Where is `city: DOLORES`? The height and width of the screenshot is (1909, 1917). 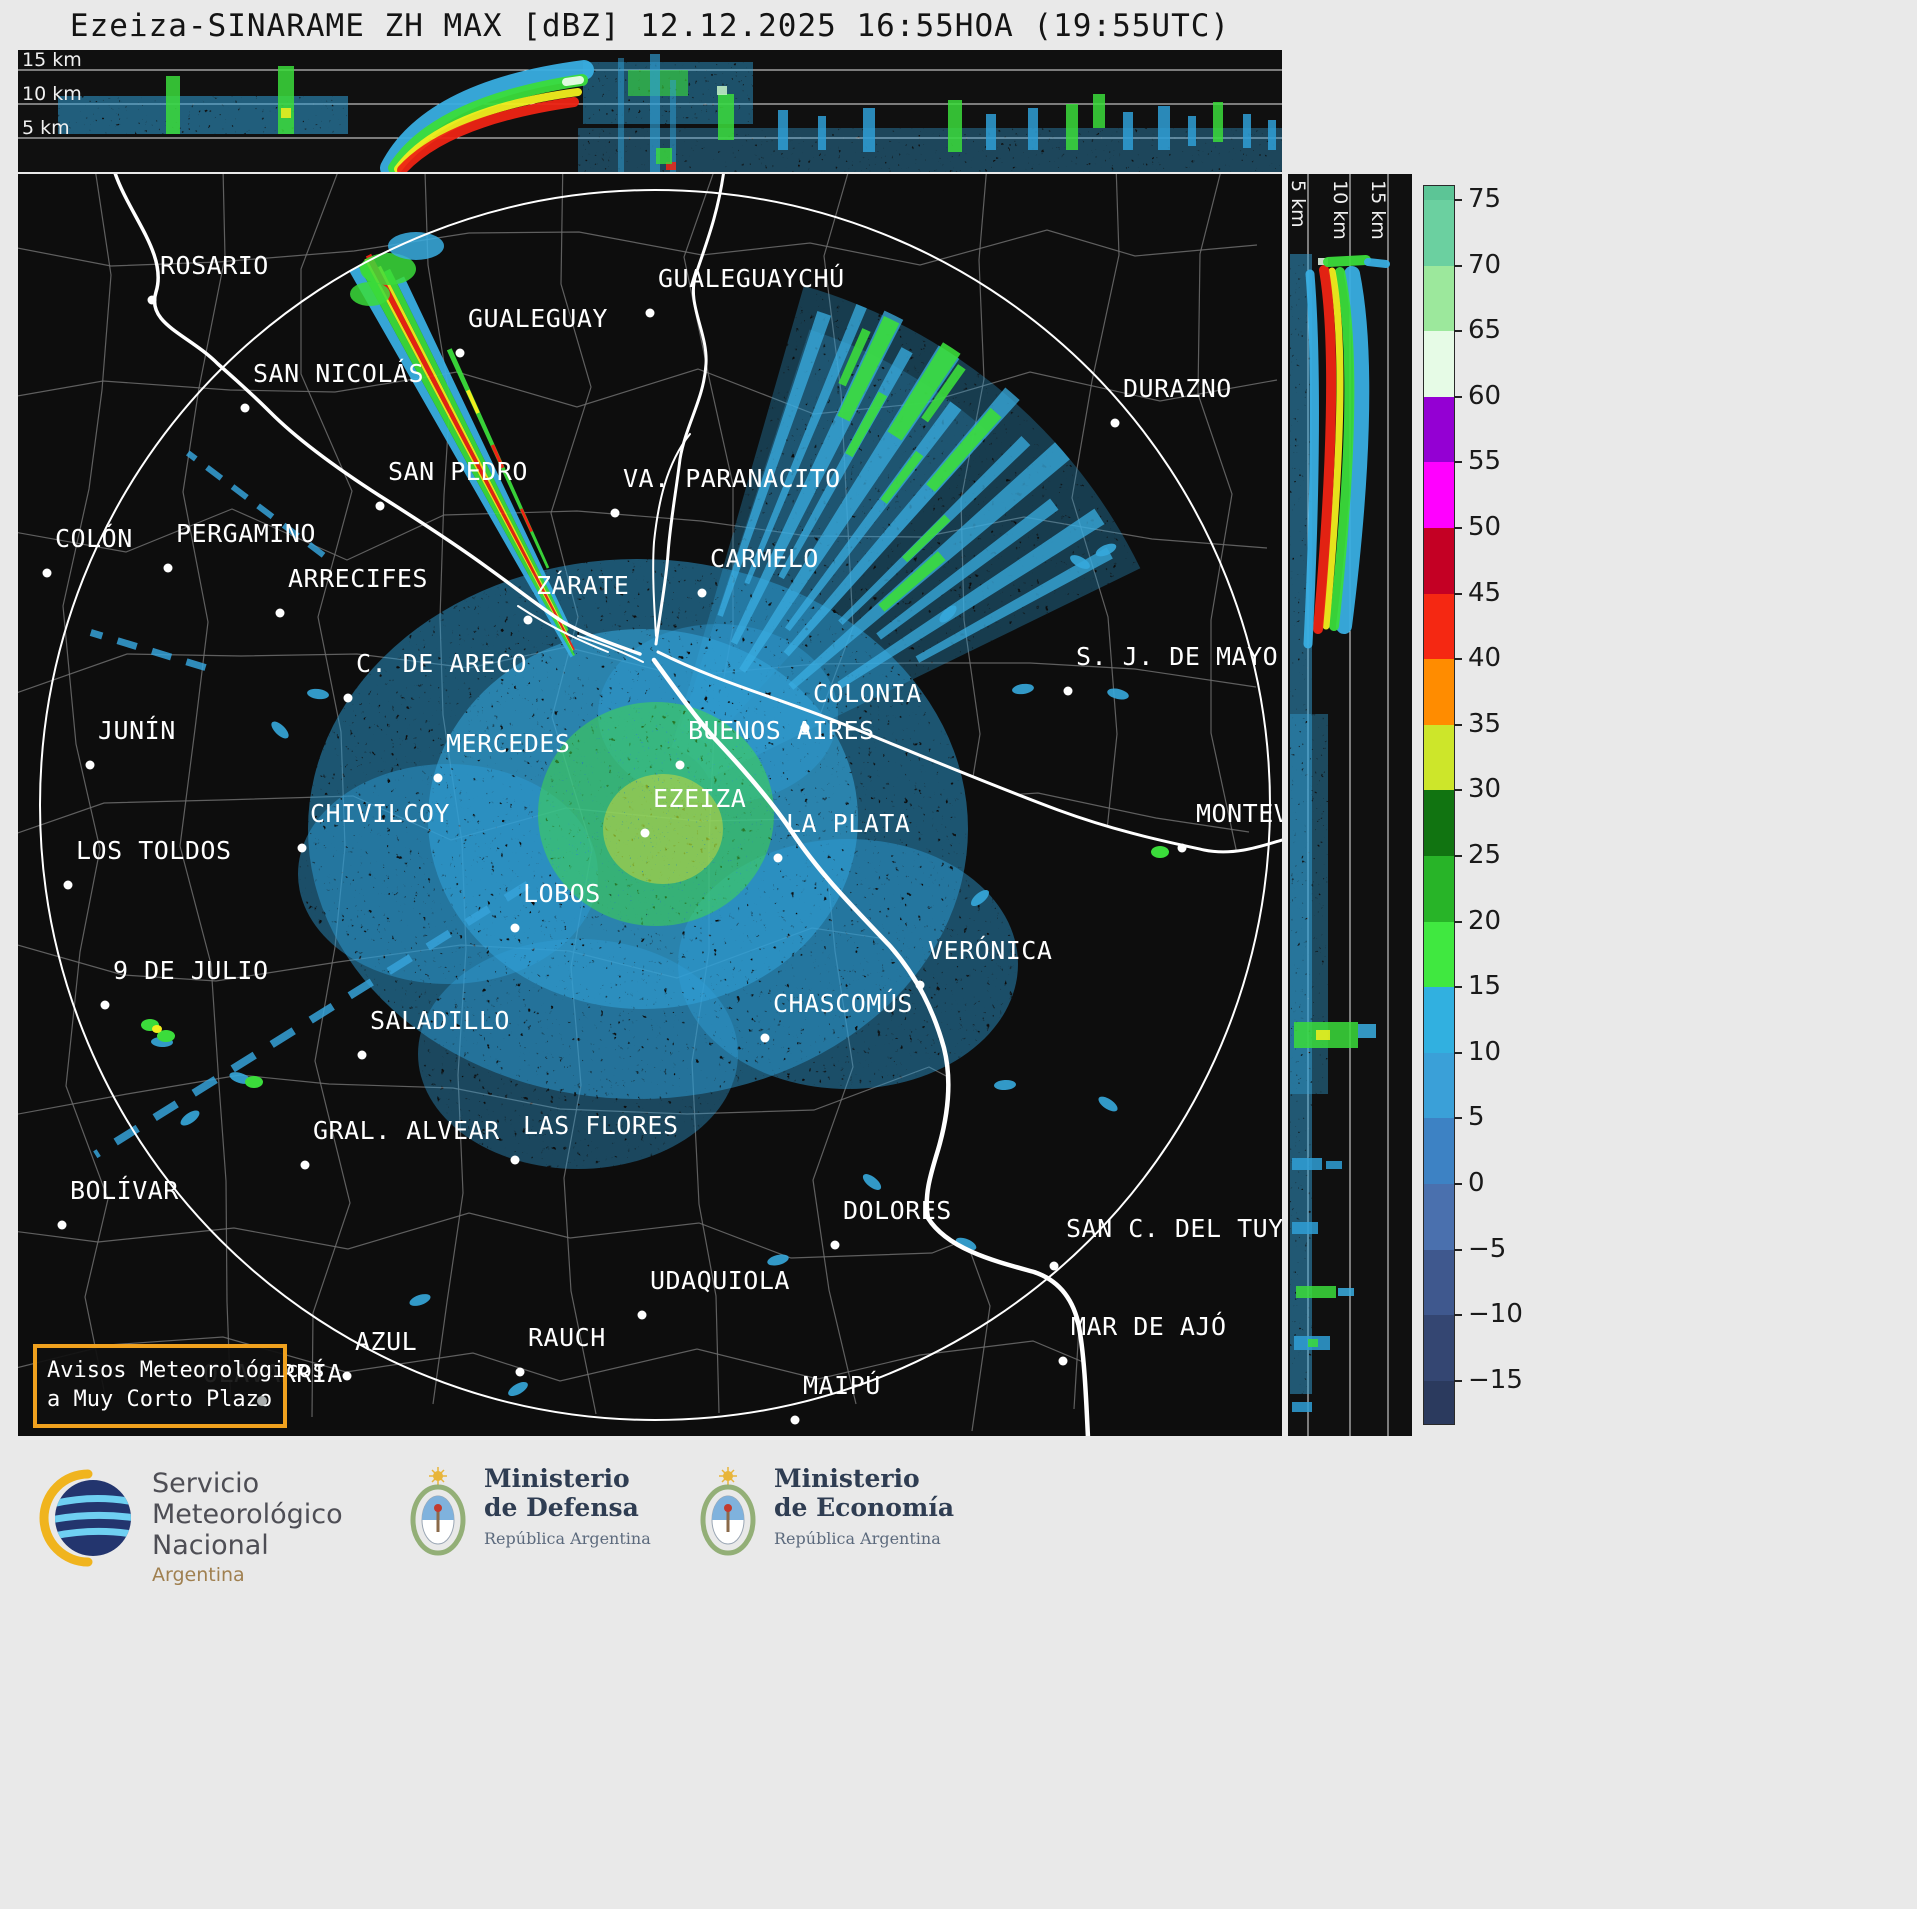 city: DOLORES is located at coordinates (890, 1223).